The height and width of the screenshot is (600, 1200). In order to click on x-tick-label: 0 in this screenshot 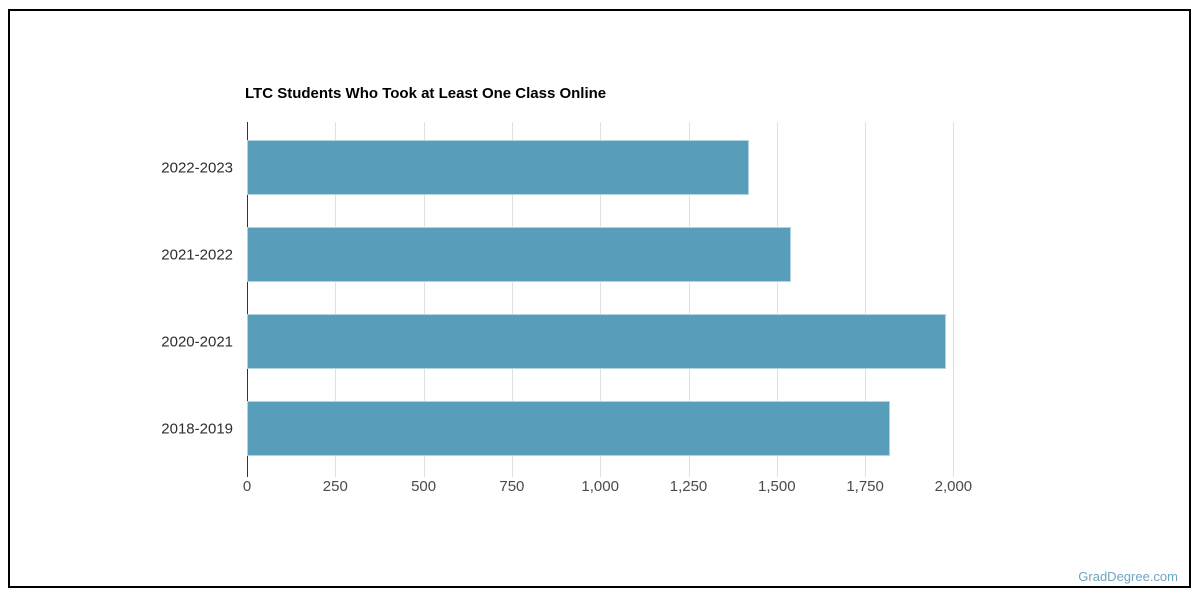, I will do `click(247, 486)`.